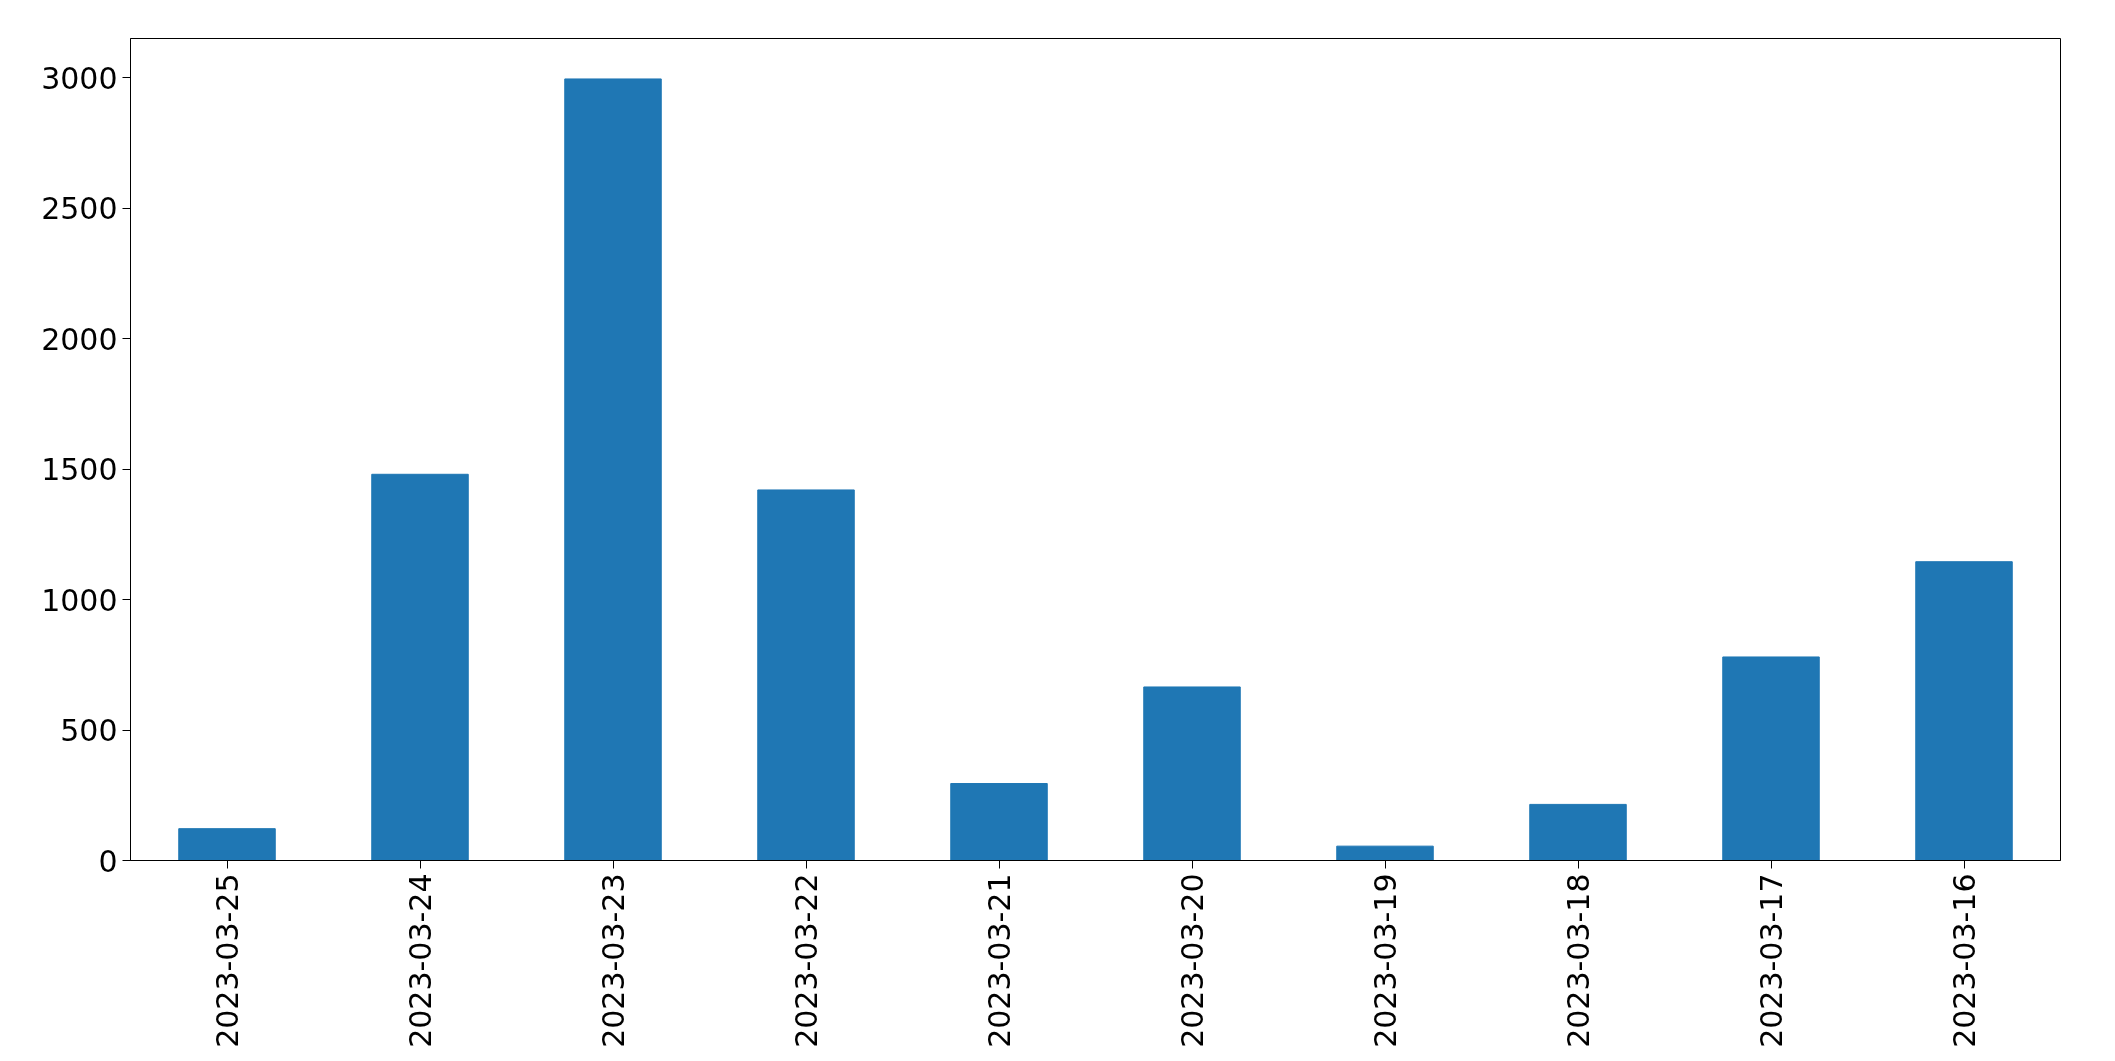 This screenshot has width=2115, height=1061. I want to click on y-tick-label: 2500, so click(79, 209).